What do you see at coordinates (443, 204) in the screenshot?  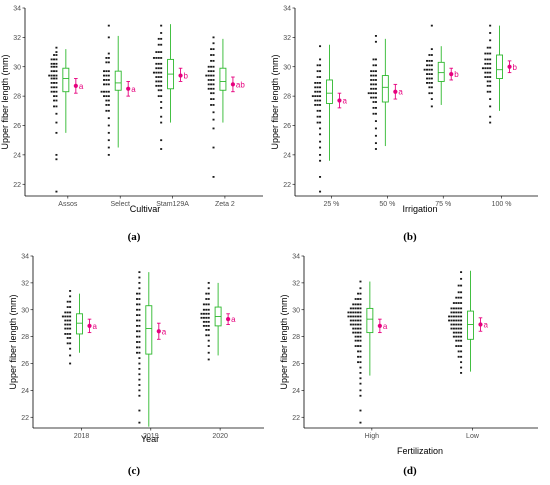 I see `x-tick-label: 75 %` at bounding box center [443, 204].